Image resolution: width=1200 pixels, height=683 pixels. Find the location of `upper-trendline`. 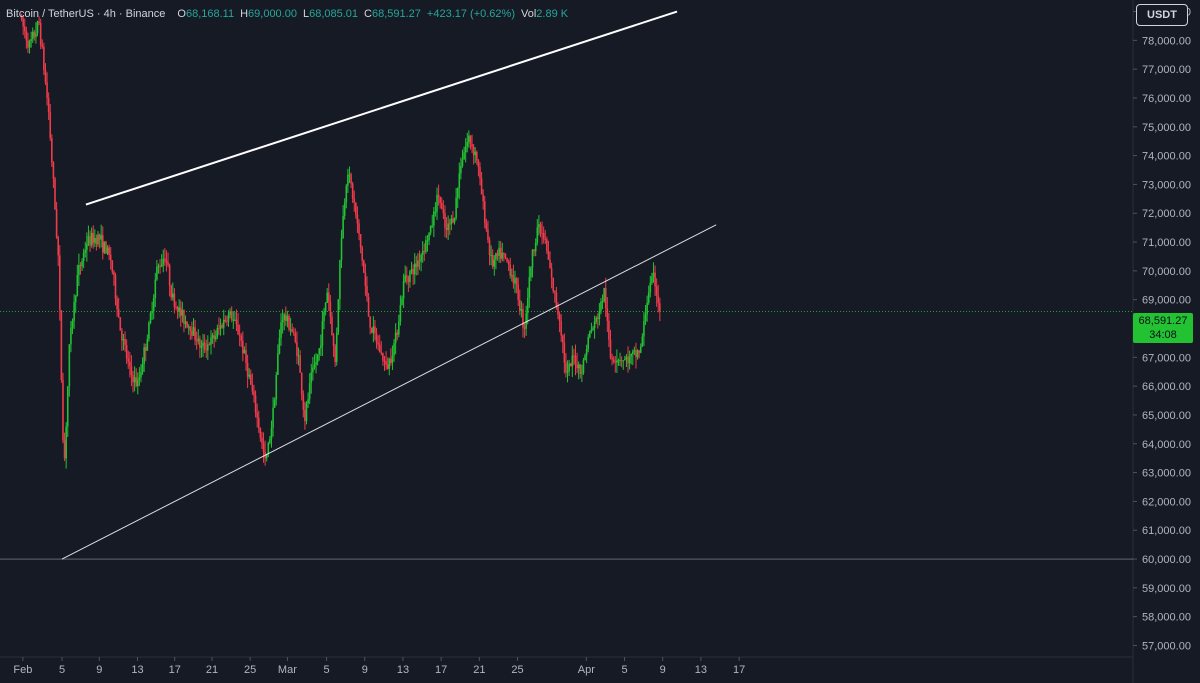

upper-trendline is located at coordinates (381, 108).